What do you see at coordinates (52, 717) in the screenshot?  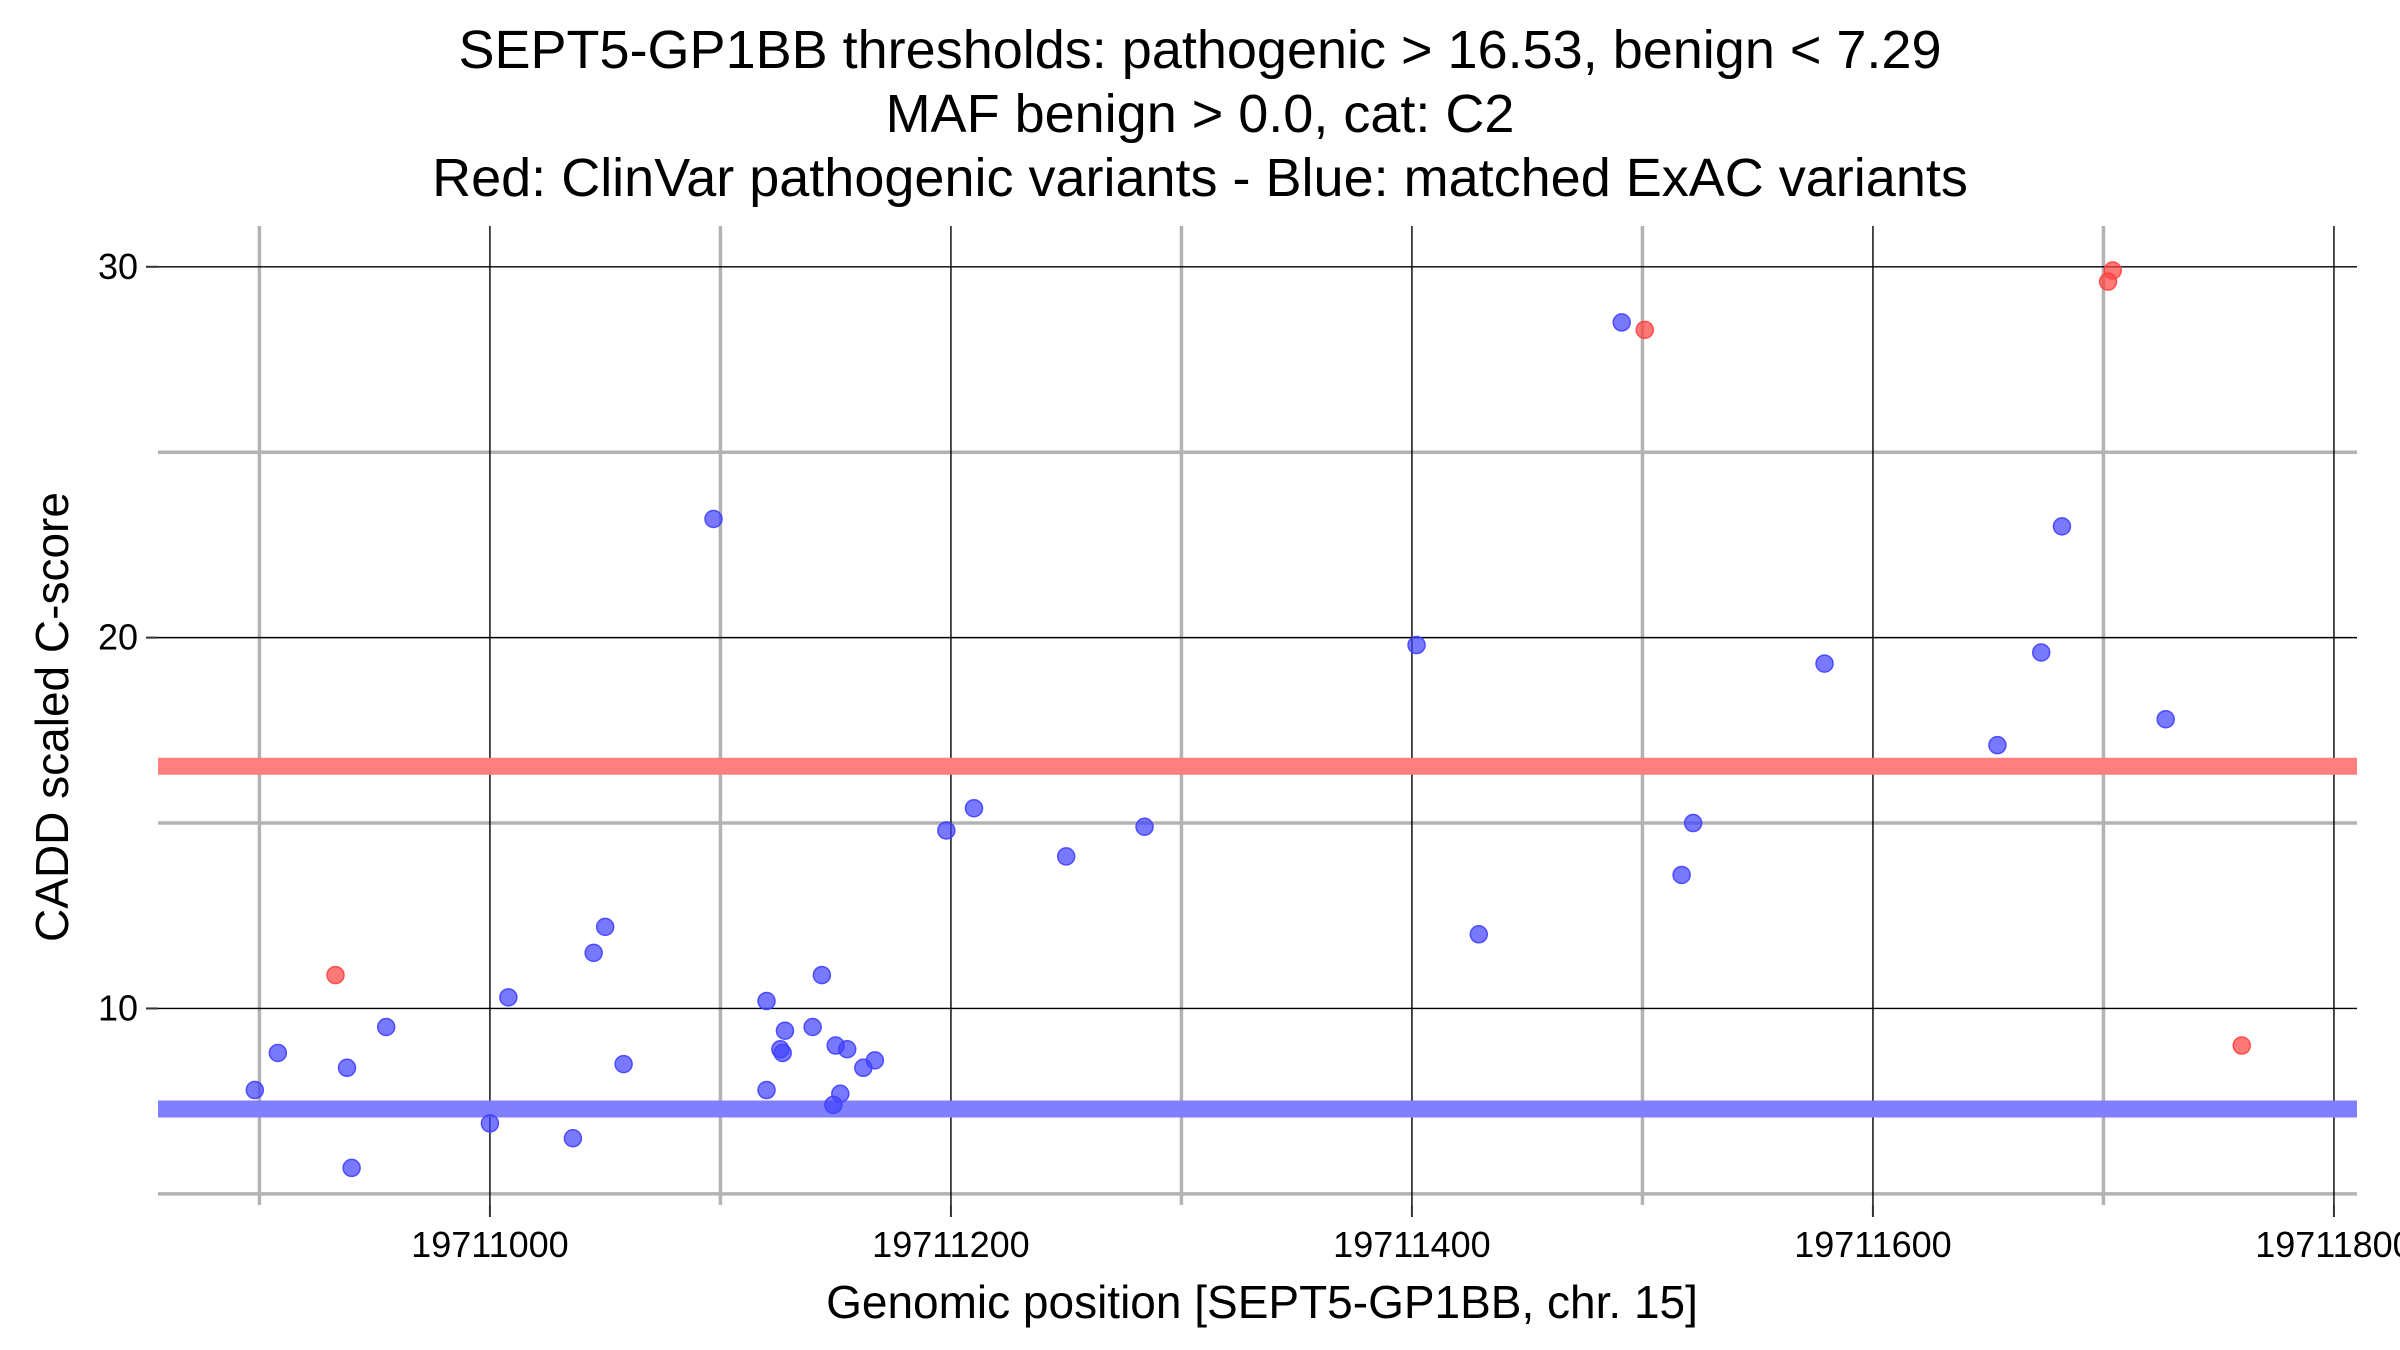 I see `y-axis-title: CADD scaled C-score` at bounding box center [52, 717].